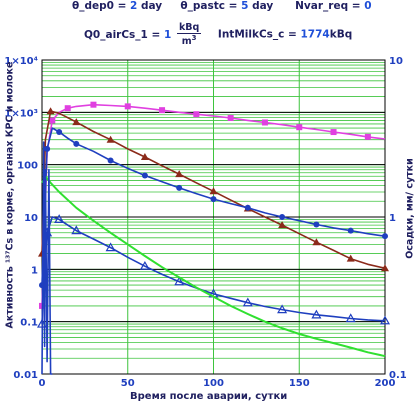 The height and width of the screenshot is (407, 418). What do you see at coordinates (128, 383) in the screenshot?
I see `x-tick-label: 50` at bounding box center [128, 383].